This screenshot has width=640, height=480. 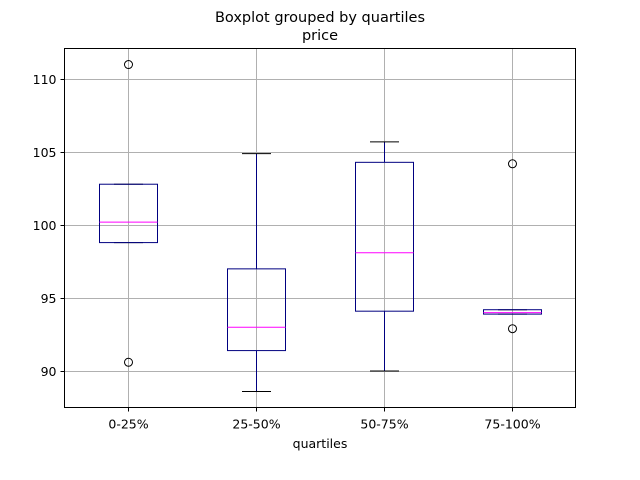 What do you see at coordinates (256, 424) in the screenshot?
I see `x-tick-label: 25-50%` at bounding box center [256, 424].